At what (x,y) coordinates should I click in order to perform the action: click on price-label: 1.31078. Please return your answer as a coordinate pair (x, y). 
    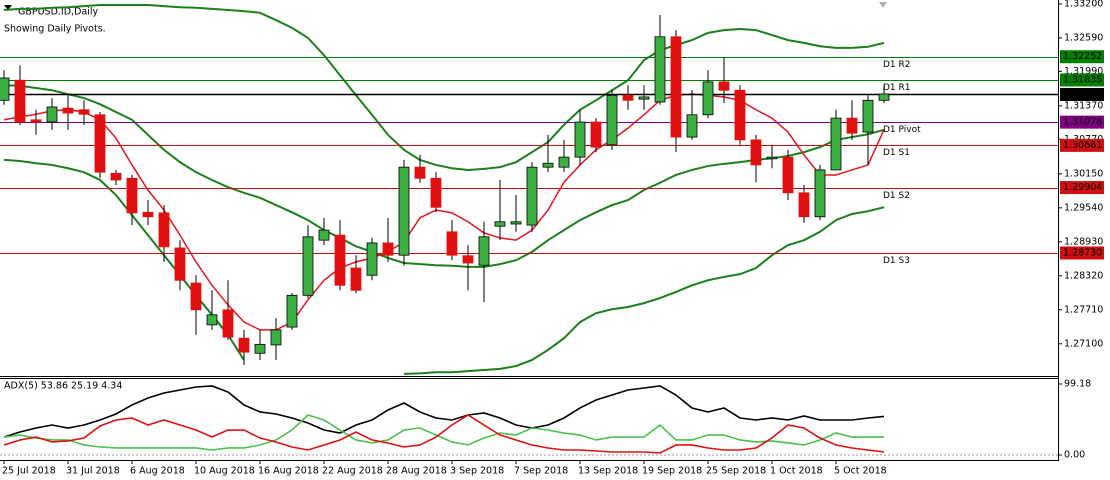
    Looking at the image, I should click on (1082, 122).